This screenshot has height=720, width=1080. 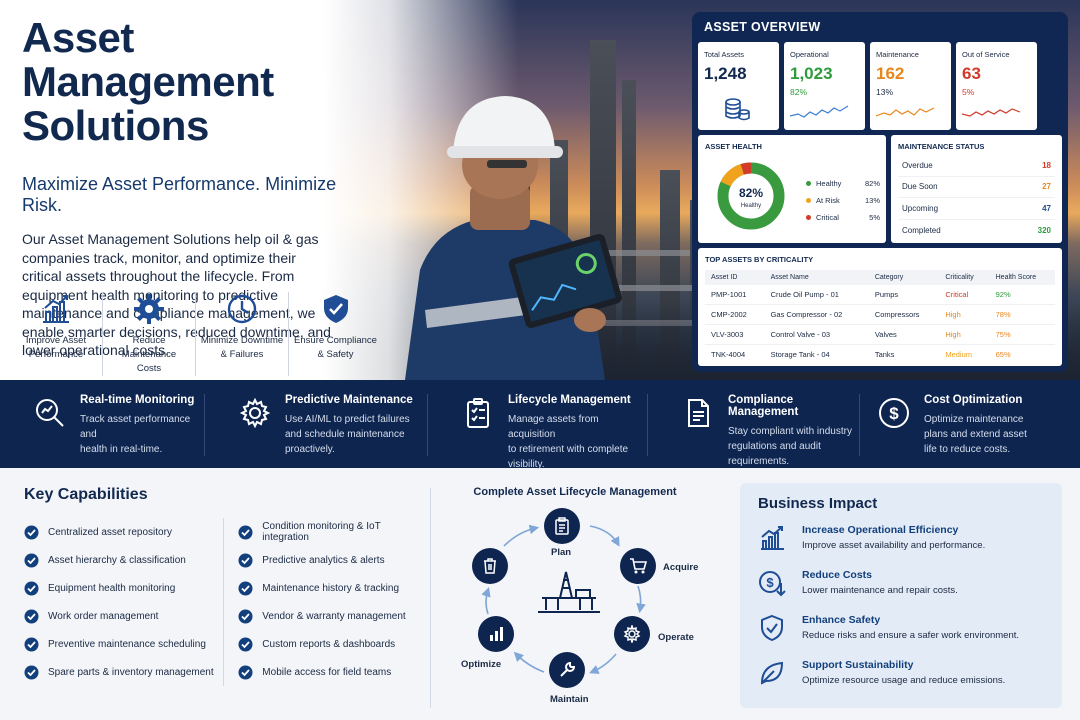 I want to click on impact-title: Business Impact, so click(x=818, y=503).